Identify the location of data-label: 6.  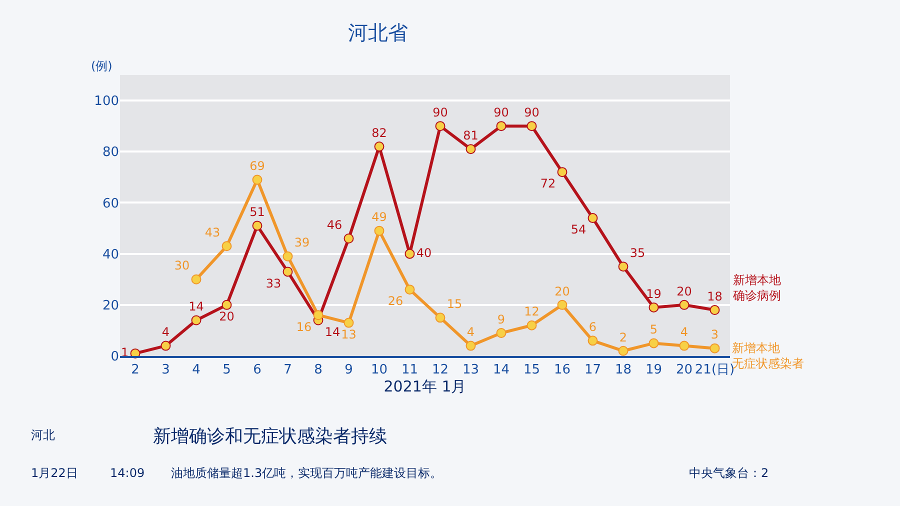
(592, 327).